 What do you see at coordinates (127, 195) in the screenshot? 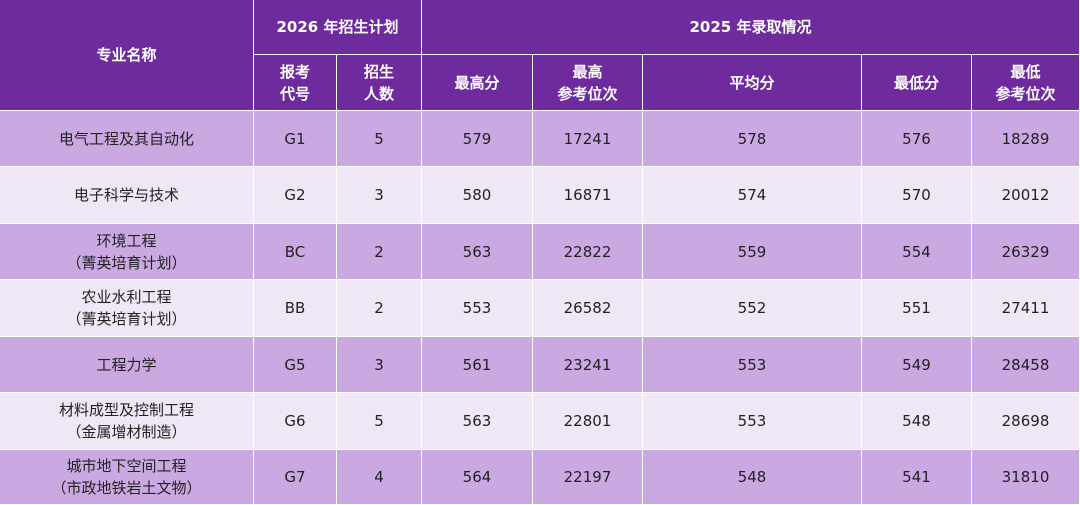
I see `major-cell: 电子科学与技术` at bounding box center [127, 195].